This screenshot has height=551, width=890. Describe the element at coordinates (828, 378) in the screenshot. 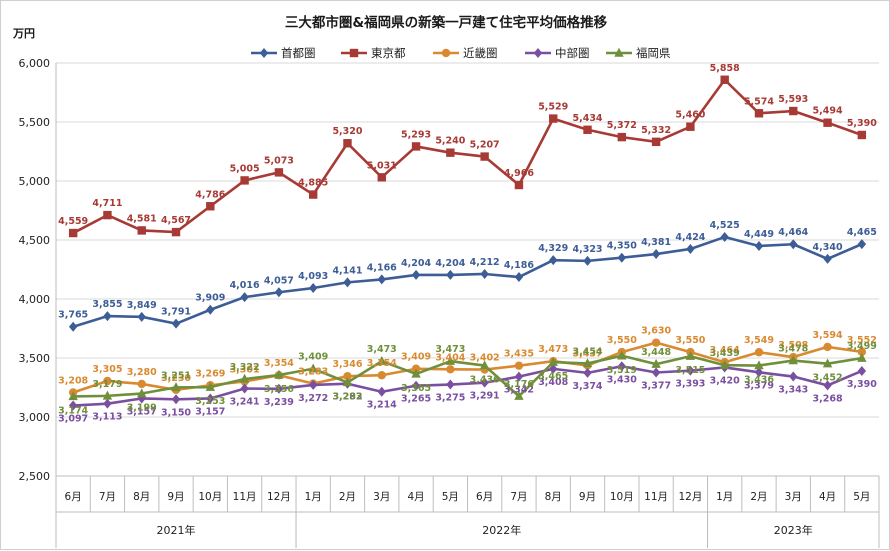

I see `data-label: 3,452` at that location.